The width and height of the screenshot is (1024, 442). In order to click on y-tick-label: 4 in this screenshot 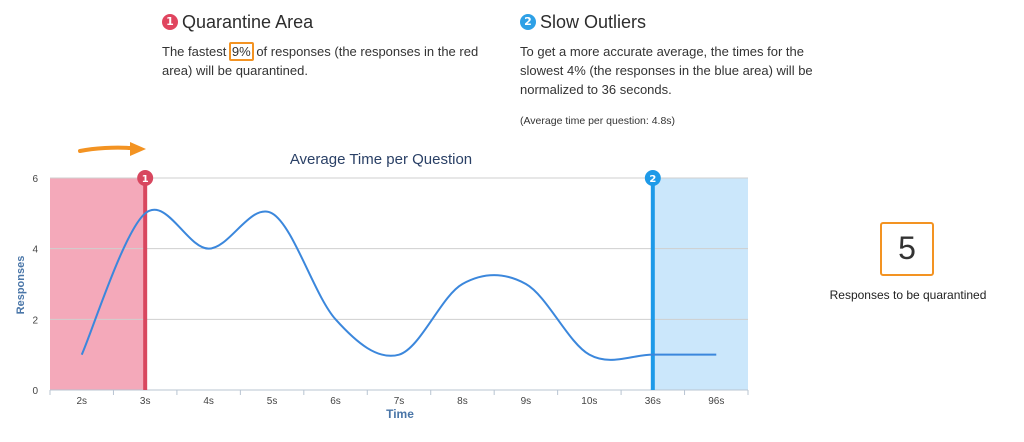, I will do `click(35, 250)`.